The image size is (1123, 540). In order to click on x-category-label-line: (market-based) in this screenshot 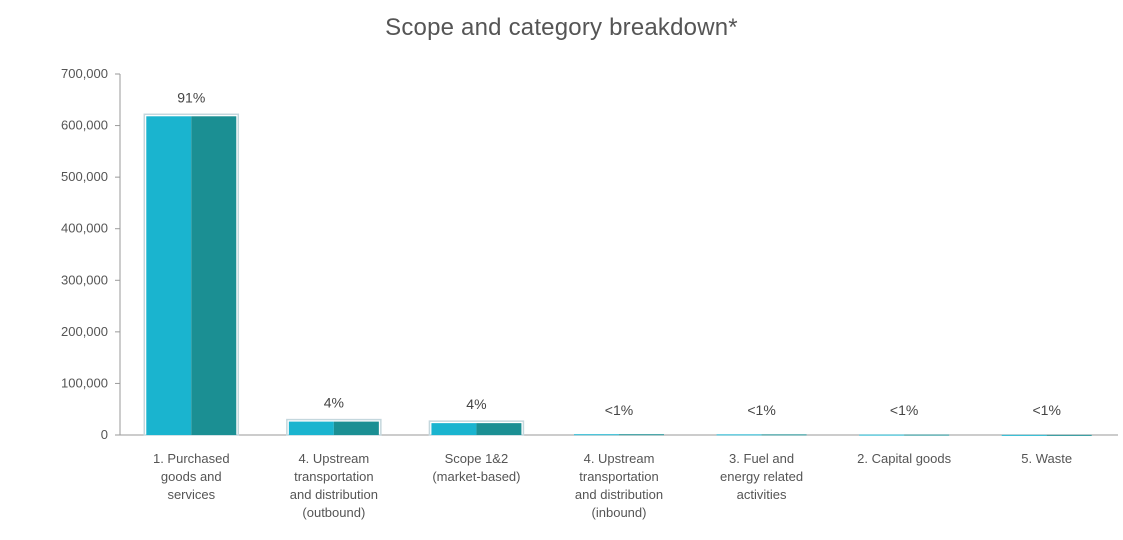, I will do `click(476, 476)`.